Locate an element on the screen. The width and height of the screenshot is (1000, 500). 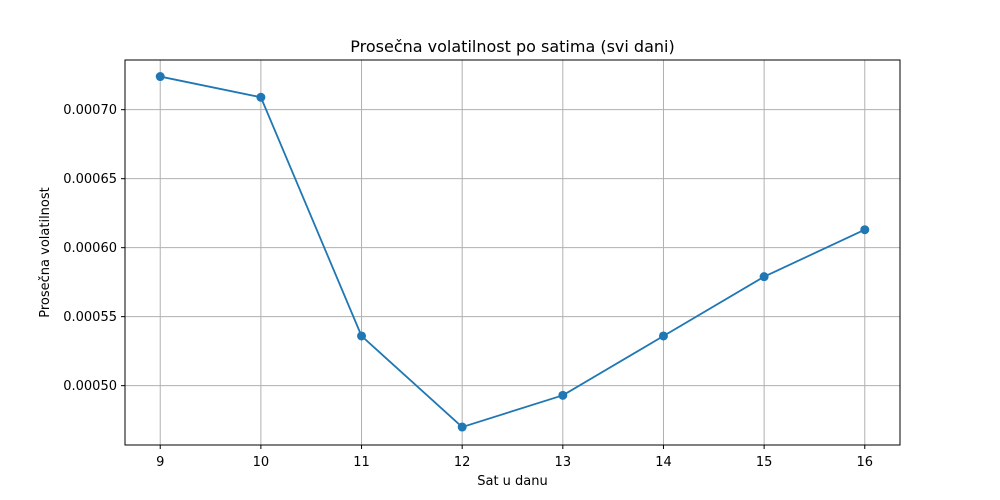
x-tick-label: 9 is located at coordinates (160, 462).